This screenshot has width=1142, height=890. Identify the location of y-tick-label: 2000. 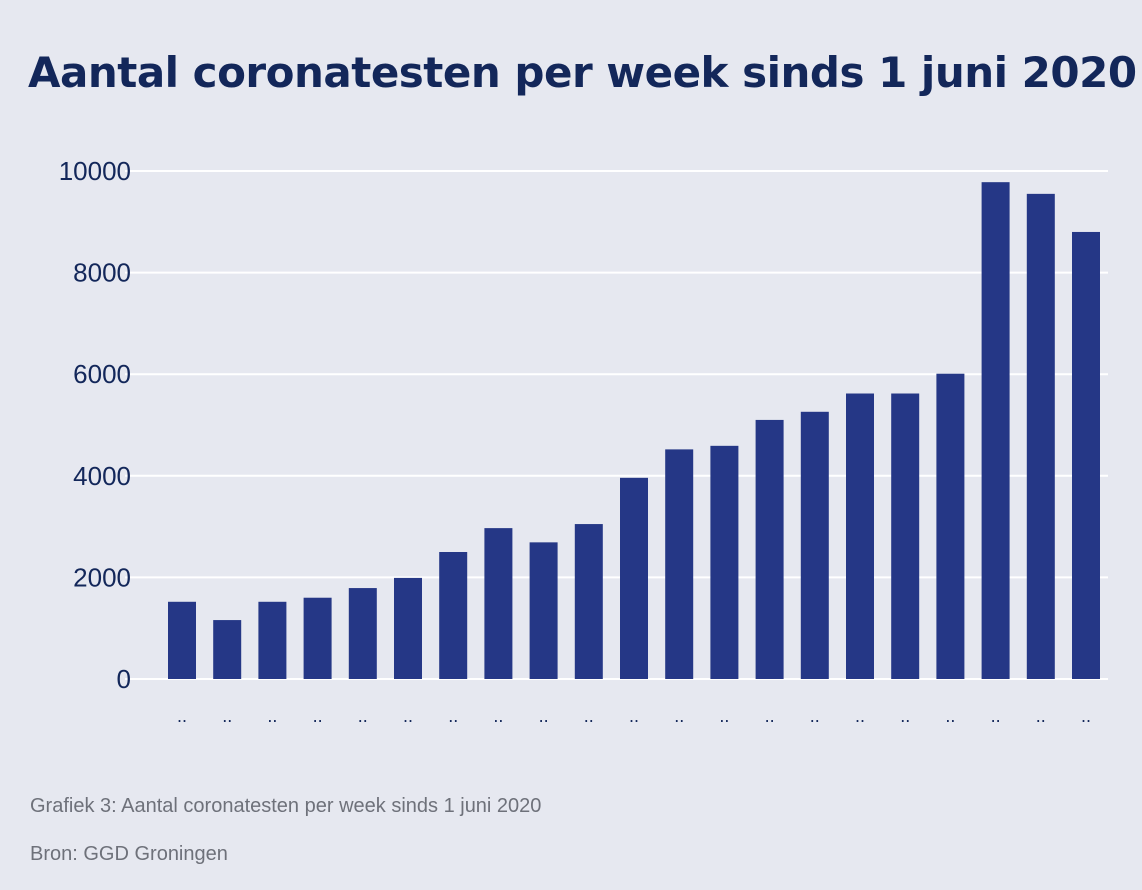
(102, 577).